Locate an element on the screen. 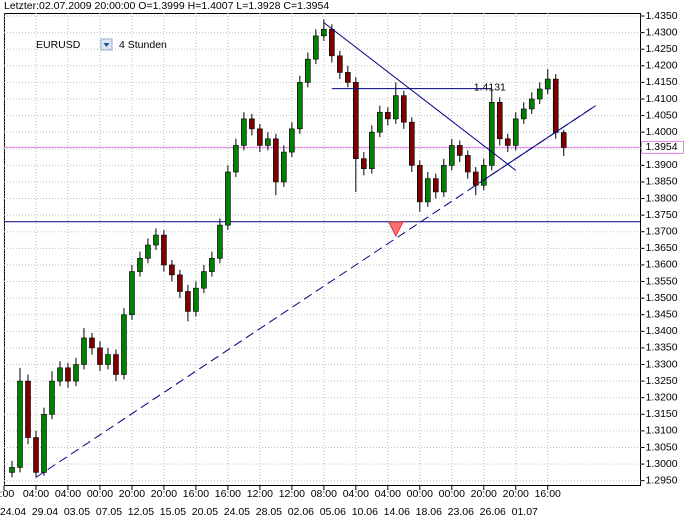 The height and width of the screenshot is (521, 700). timeframe: 4 Stunden is located at coordinates (143, 45).